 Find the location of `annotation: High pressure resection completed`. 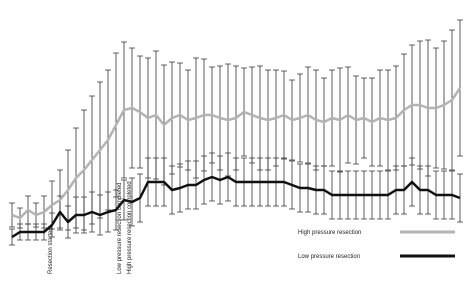

annotation: High pressure resection completed is located at coordinates (130, 227).